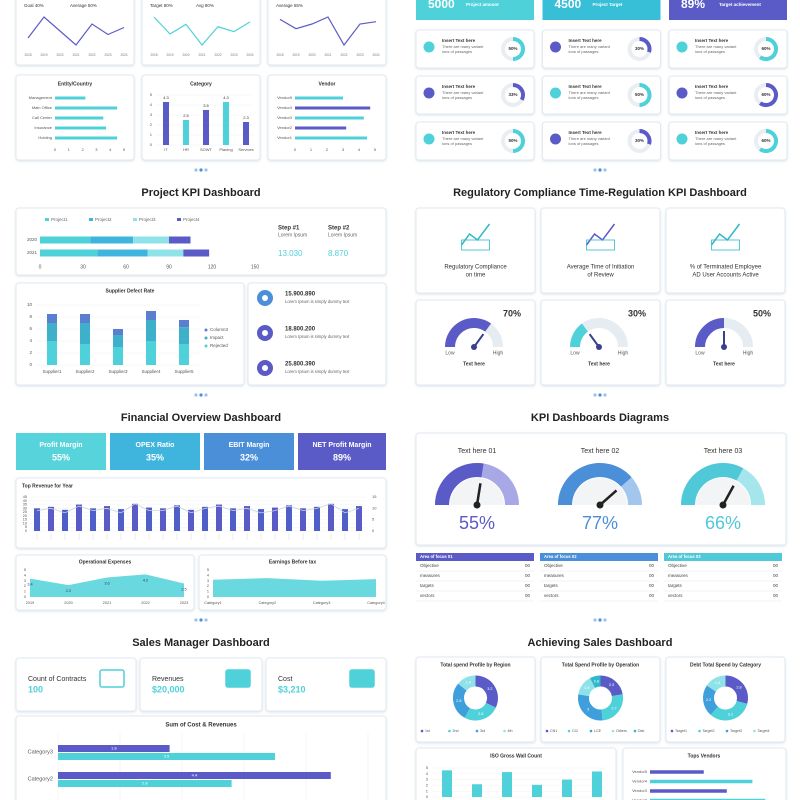 This screenshot has width=800, height=800. What do you see at coordinates (342, 451) in the screenshot?
I see `kpi-box` at bounding box center [342, 451].